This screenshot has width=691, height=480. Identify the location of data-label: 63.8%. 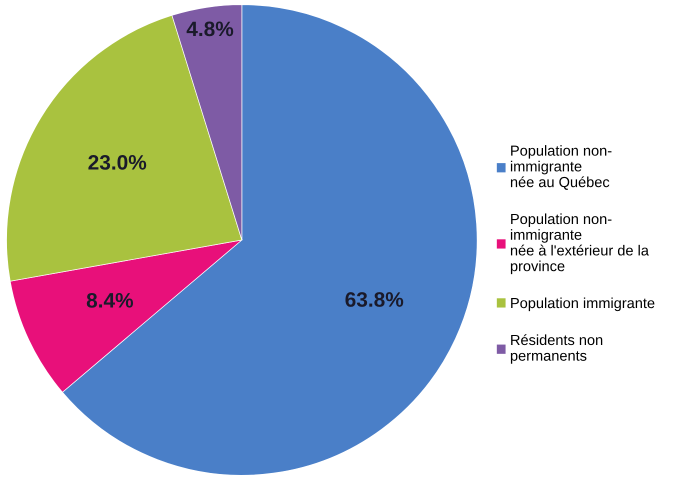
(374, 299).